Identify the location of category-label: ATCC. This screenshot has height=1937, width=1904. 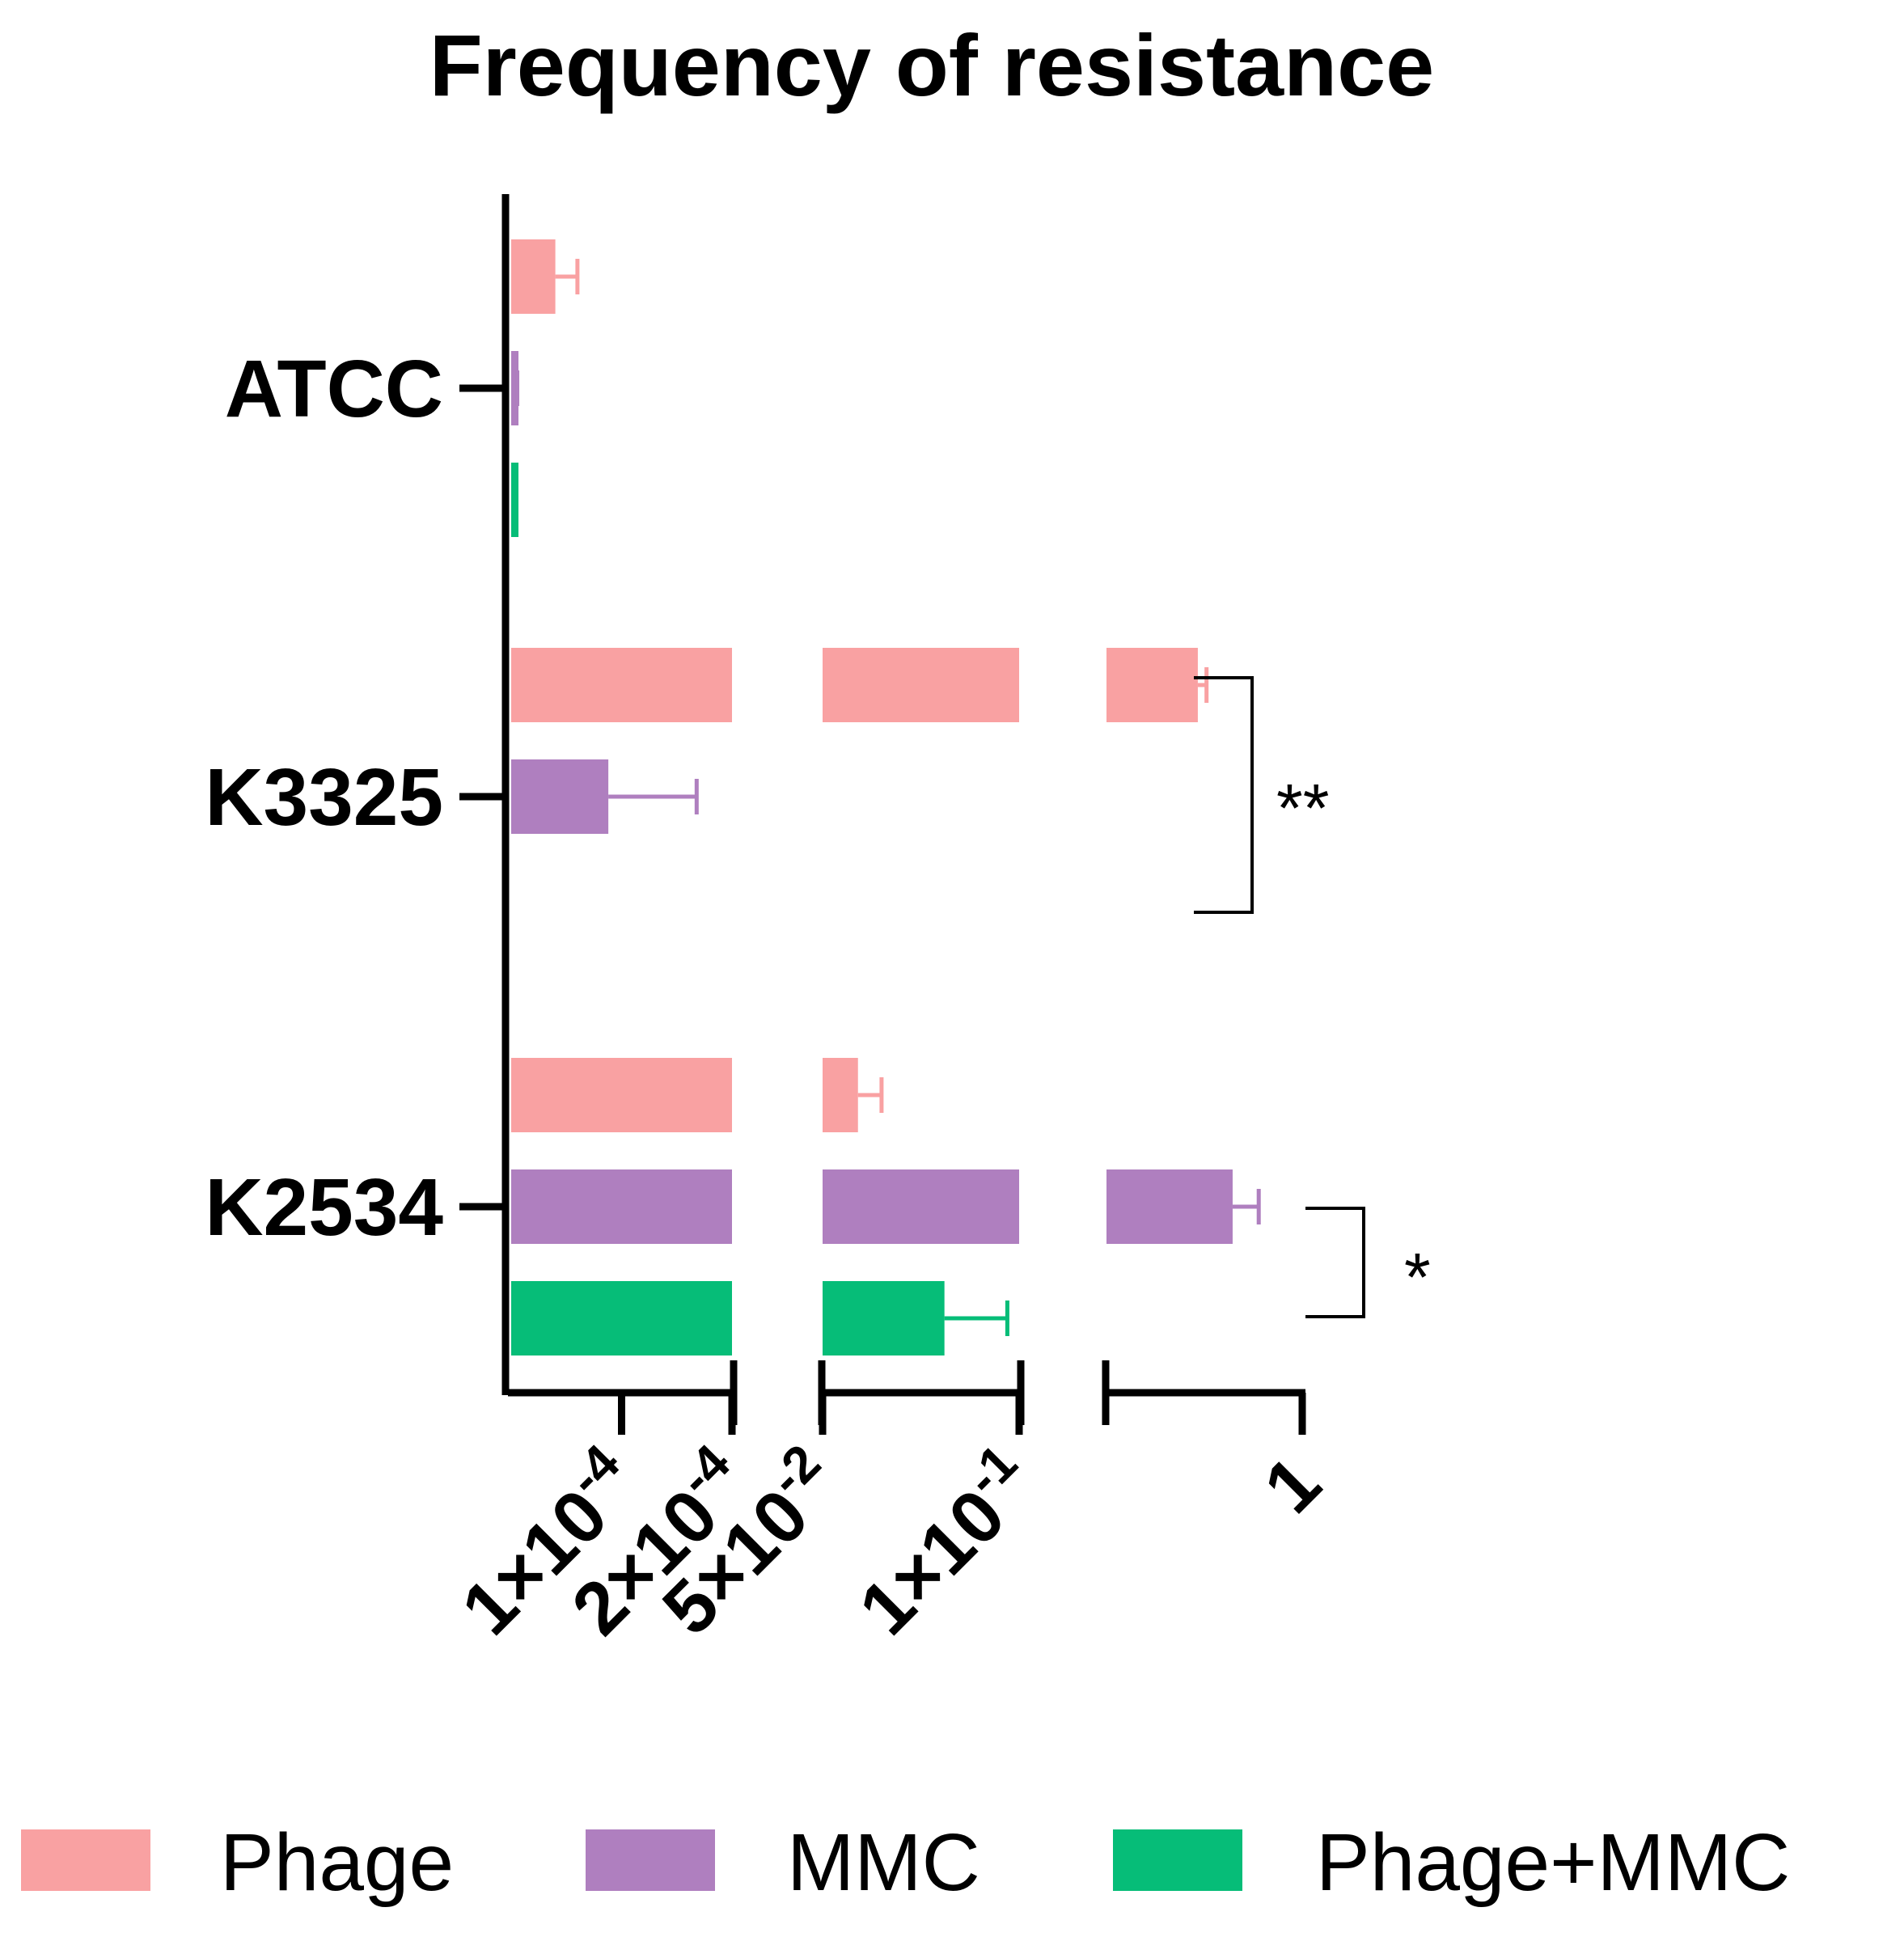
(334, 389).